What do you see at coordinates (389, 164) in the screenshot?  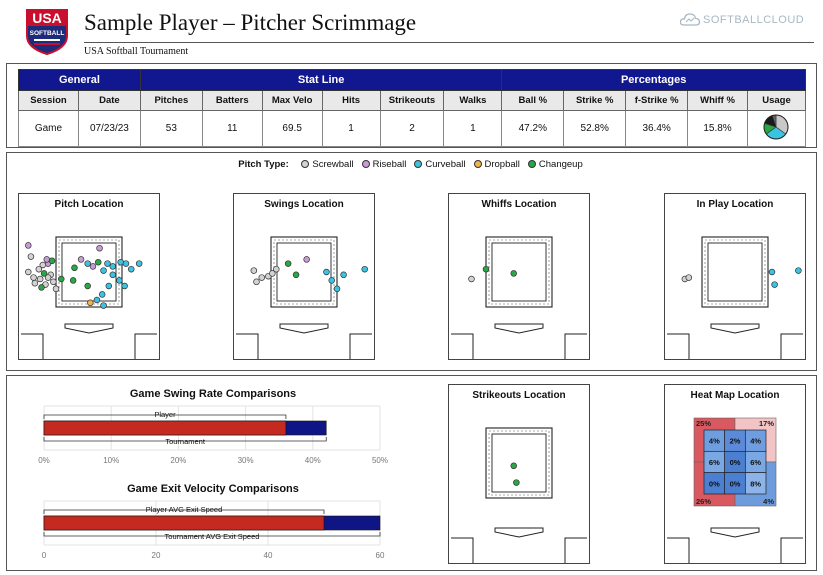 I see `legend-label-riseball: Riseball` at bounding box center [389, 164].